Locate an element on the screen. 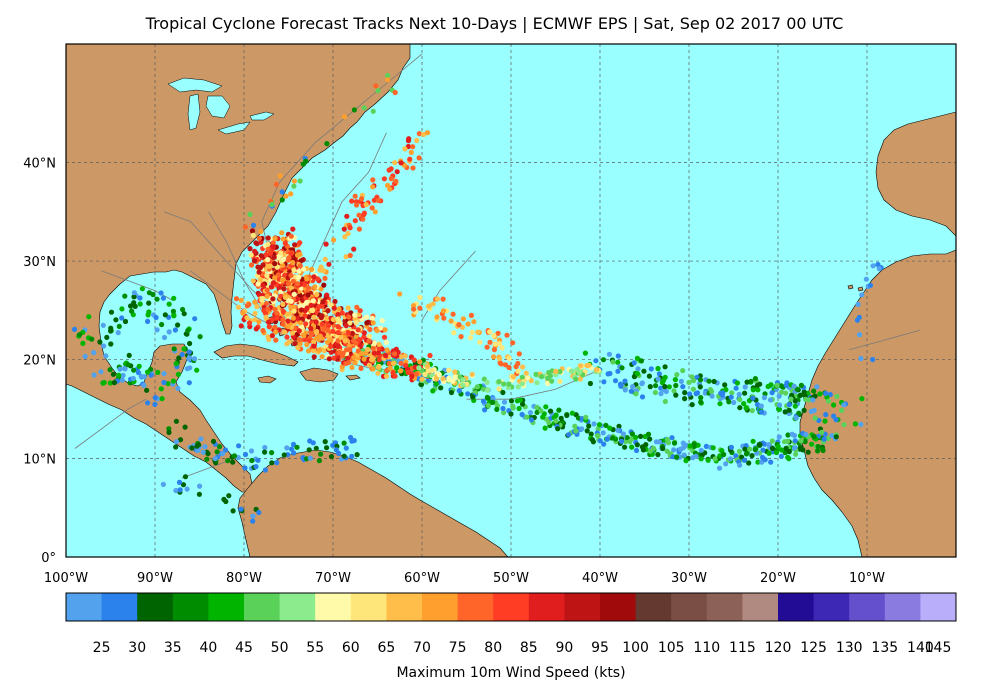 The image size is (989, 696). longitude-tick-label: 20°W is located at coordinates (778, 578).